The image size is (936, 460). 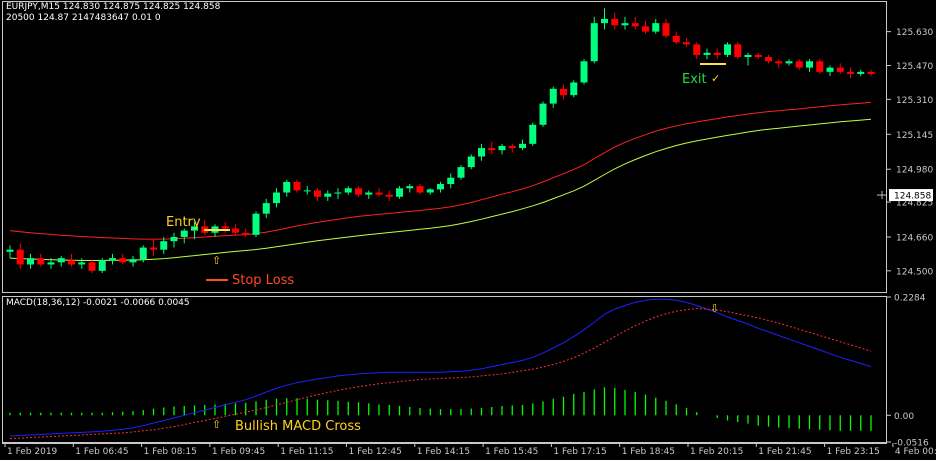 What do you see at coordinates (579, 452) in the screenshot?
I see `time-axis-label: 1 Feb 17:15` at bounding box center [579, 452].